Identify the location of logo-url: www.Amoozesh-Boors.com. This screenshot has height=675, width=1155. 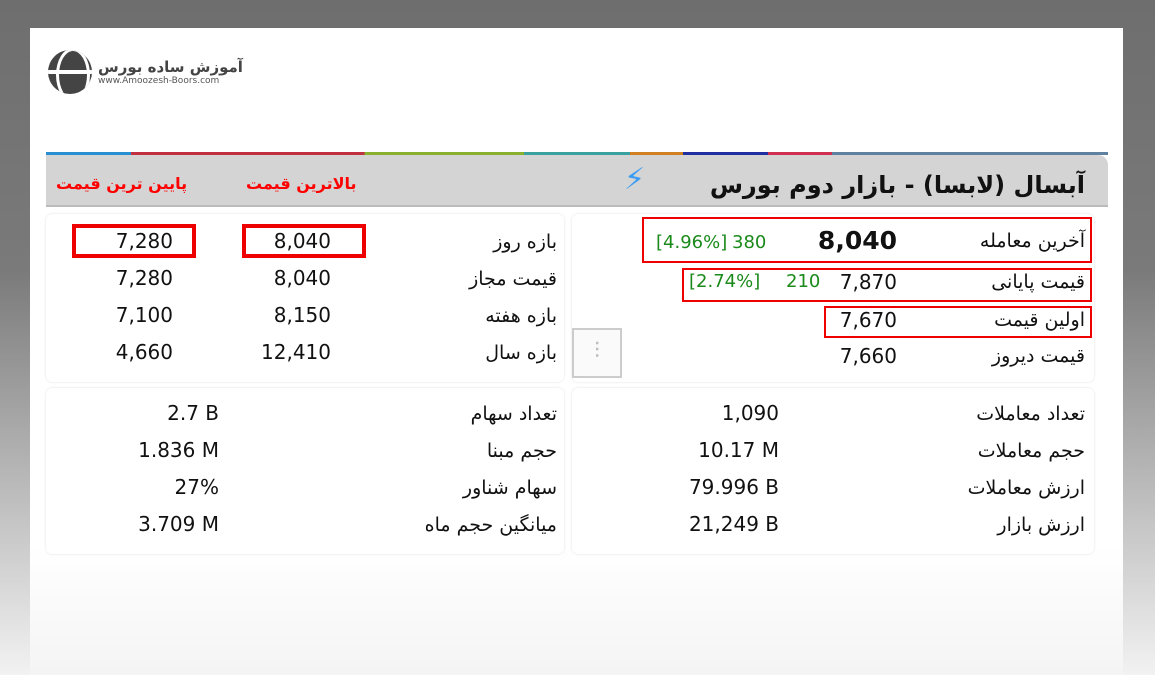
(159, 81).